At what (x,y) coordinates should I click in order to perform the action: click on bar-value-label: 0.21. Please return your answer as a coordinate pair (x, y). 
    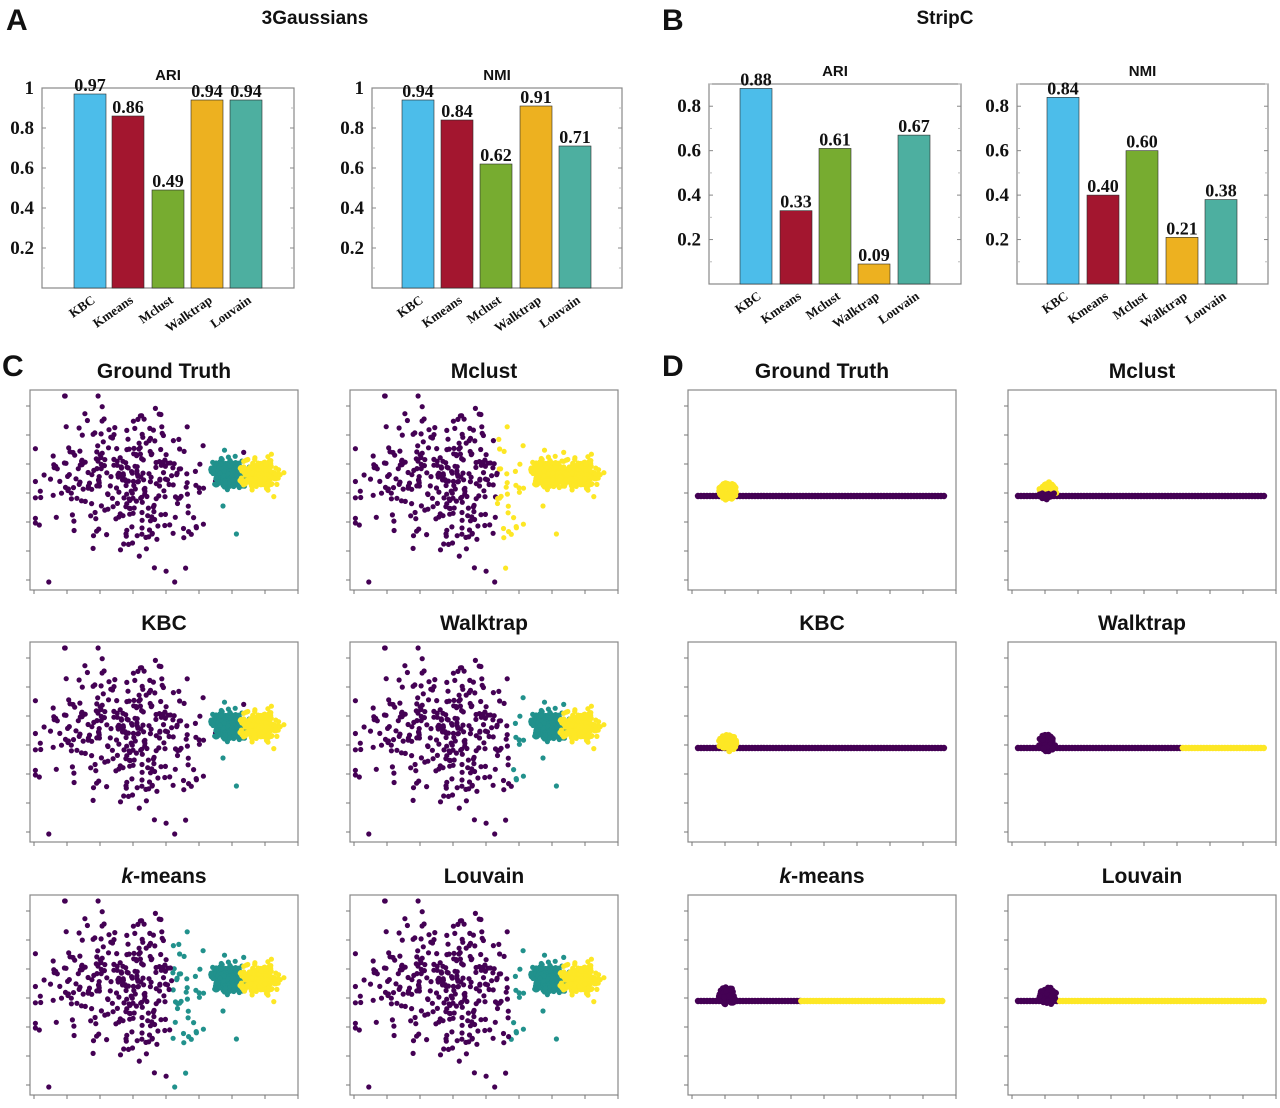
    Looking at the image, I should click on (1182, 228).